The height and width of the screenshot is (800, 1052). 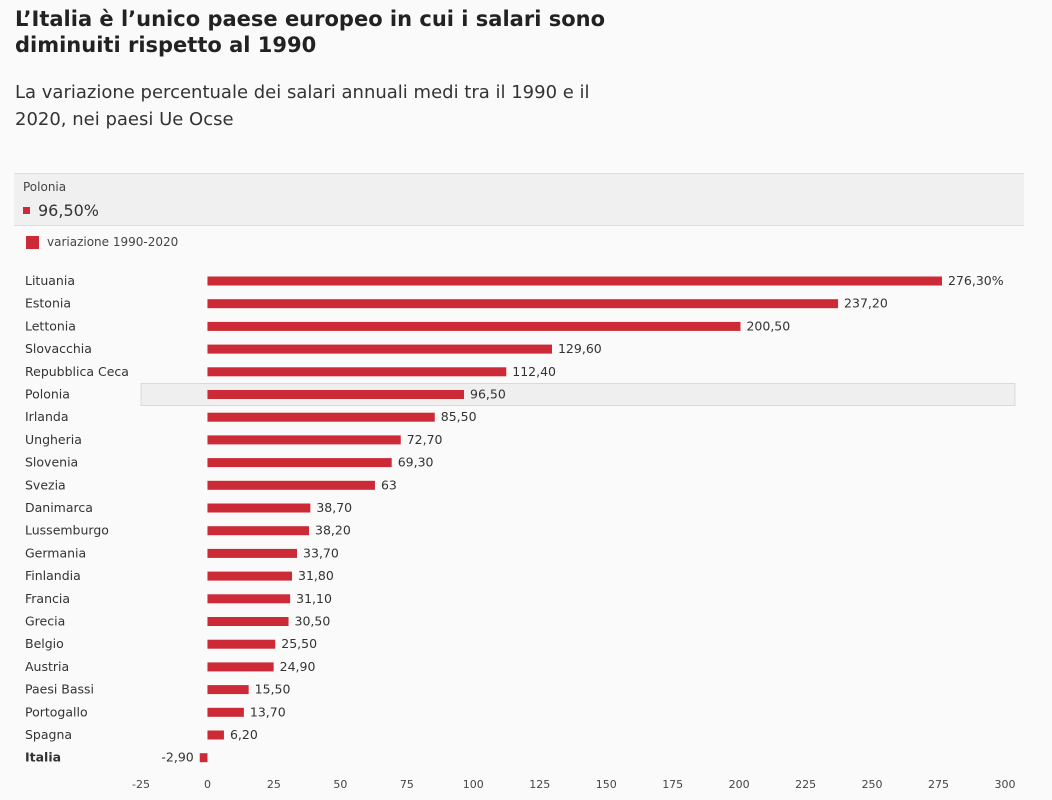 What do you see at coordinates (250, 576) in the screenshot?
I see `bar-finlandia` at bounding box center [250, 576].